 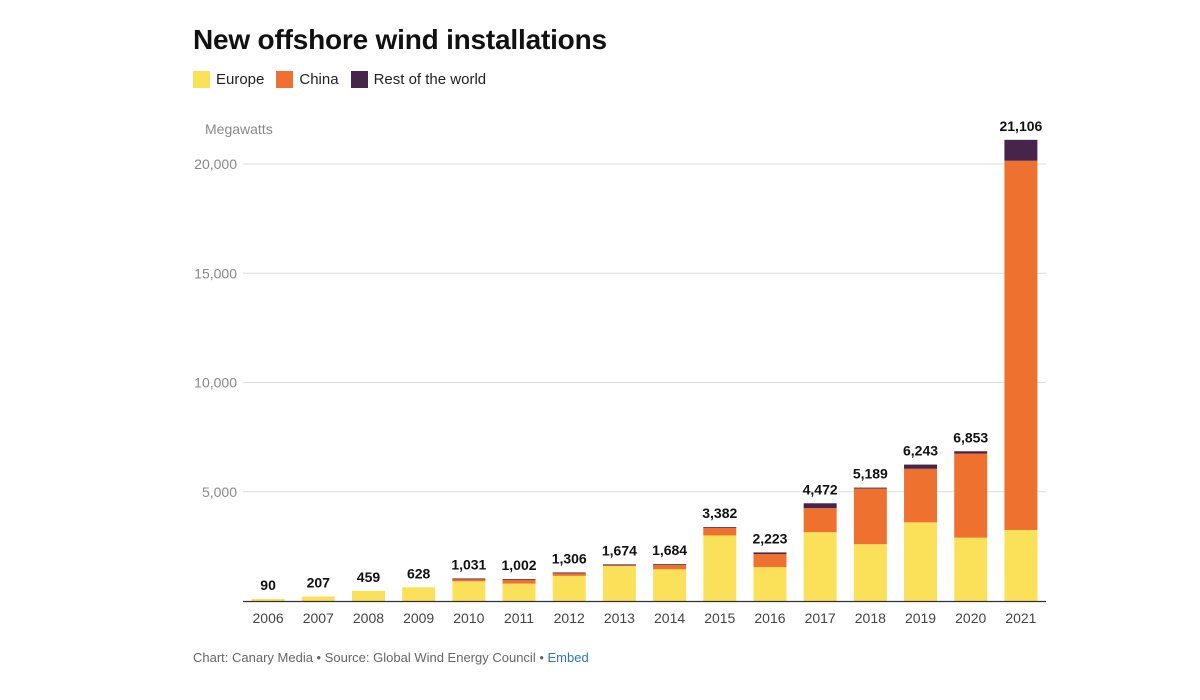 What do you see at coordinates (870, 618) in the screenshot?
I see `x-tick-label: 2018` at bounding box center [870, 618].